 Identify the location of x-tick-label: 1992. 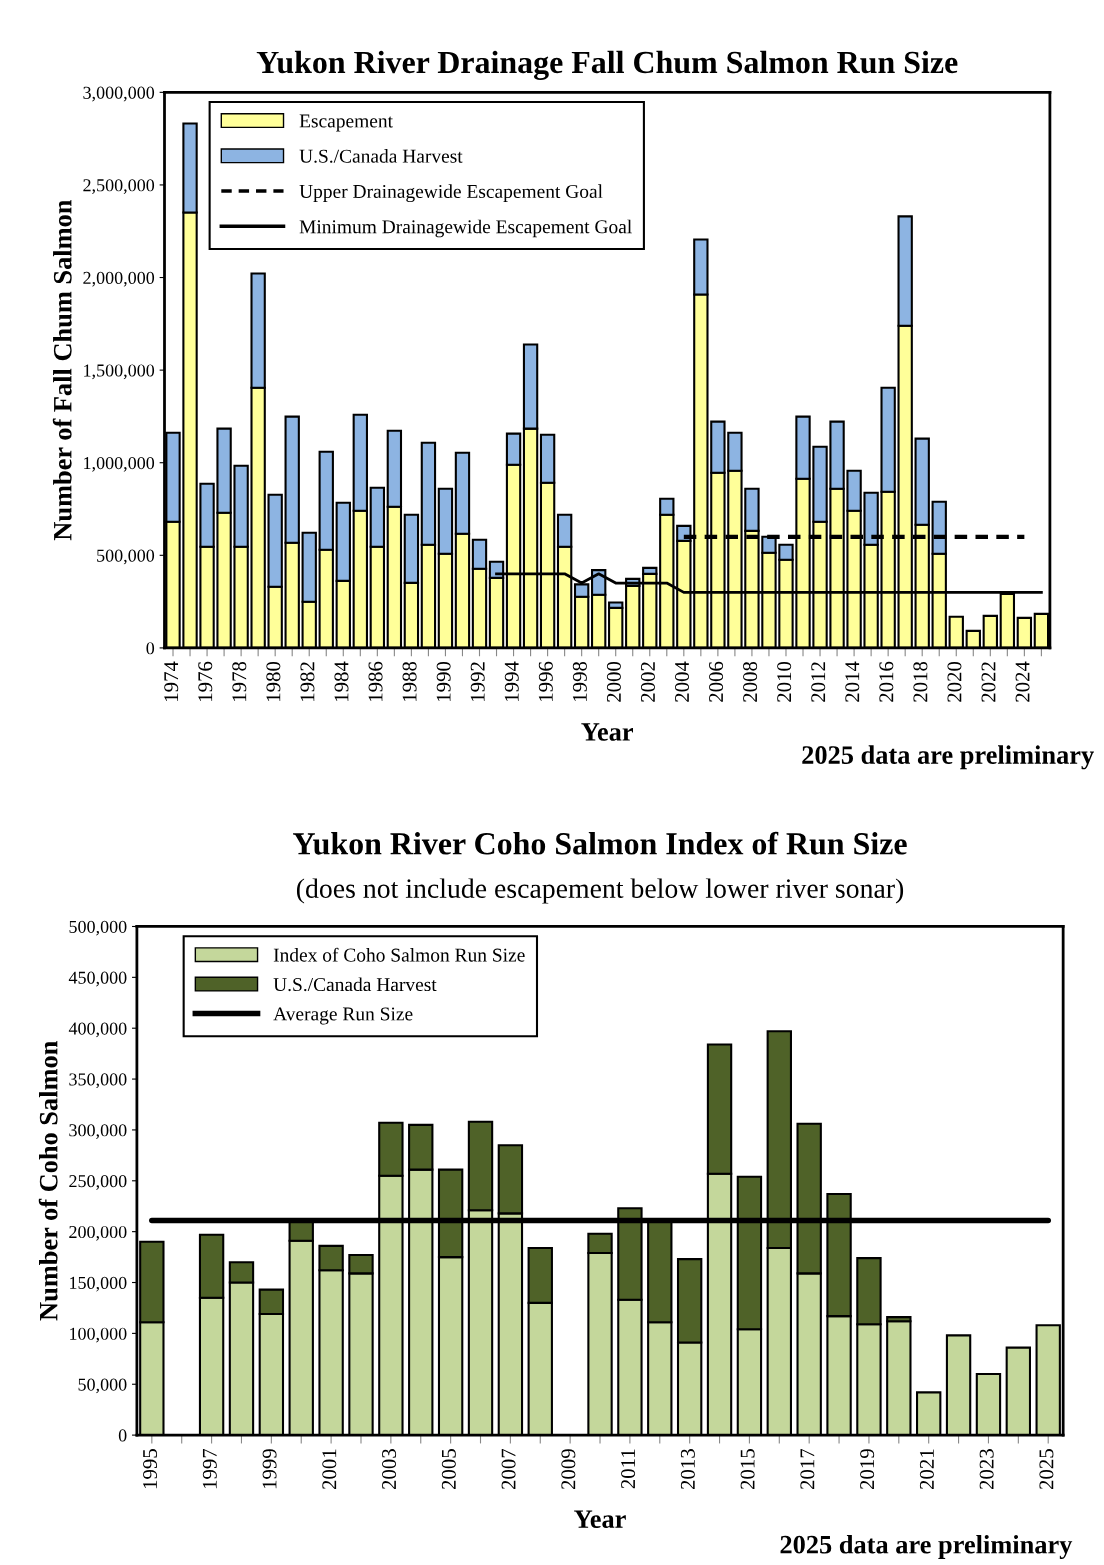
(477, 681).